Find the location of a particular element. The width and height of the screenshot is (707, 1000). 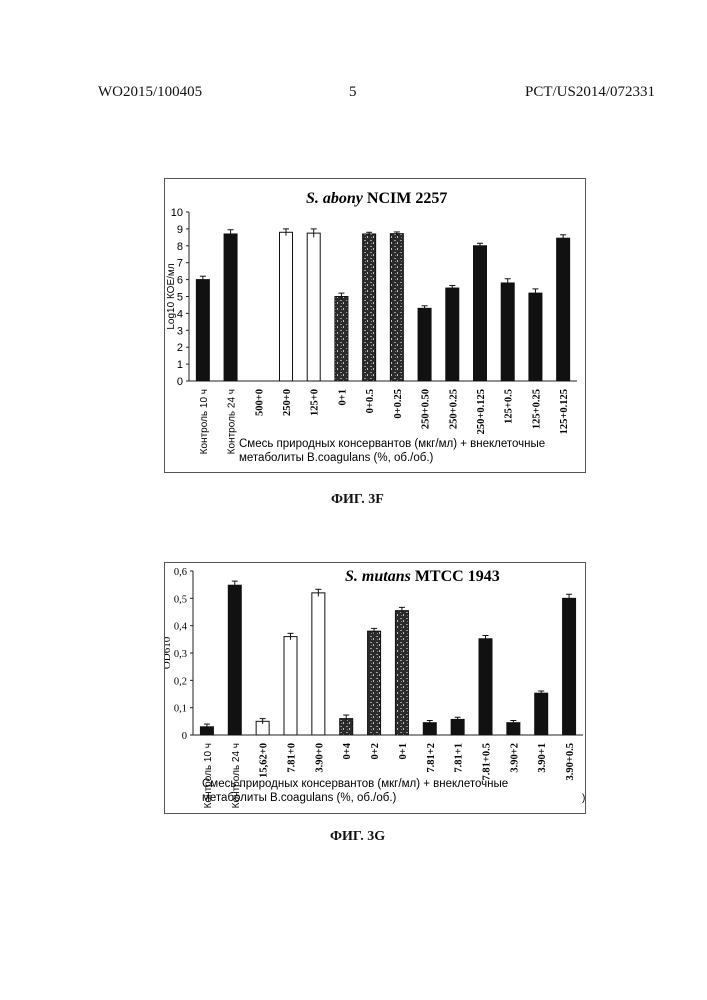

x-category-label: 125+0.125 is located at coordinates (564, 411).